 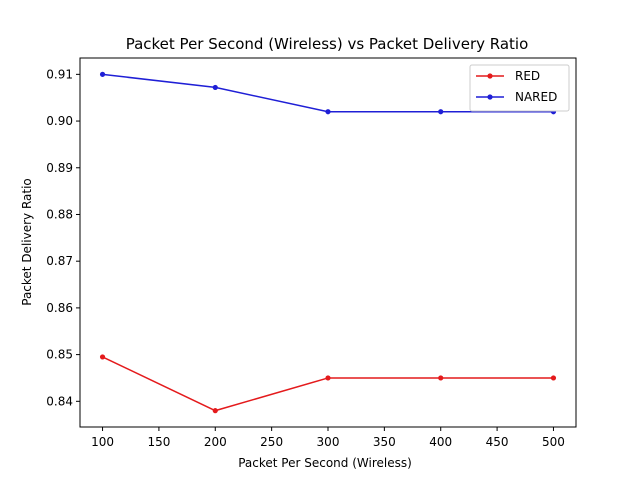 What do you see at coordinates (325, 463) in the screenshot?
I see `x-axis-label: Packet Per Second (Wireless)` at bounding box center [325, 463].